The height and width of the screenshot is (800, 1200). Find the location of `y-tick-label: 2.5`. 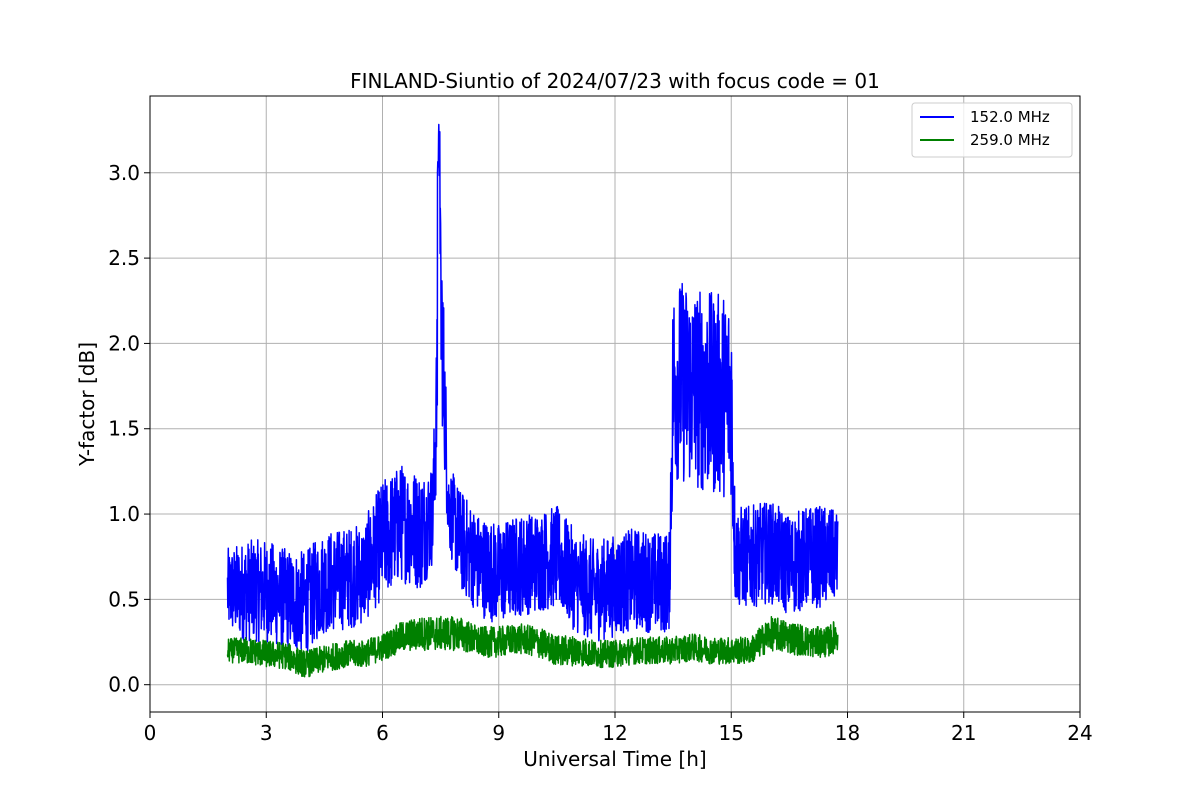

y-tick-label: 2.5 is located at coordinates (124, 258).